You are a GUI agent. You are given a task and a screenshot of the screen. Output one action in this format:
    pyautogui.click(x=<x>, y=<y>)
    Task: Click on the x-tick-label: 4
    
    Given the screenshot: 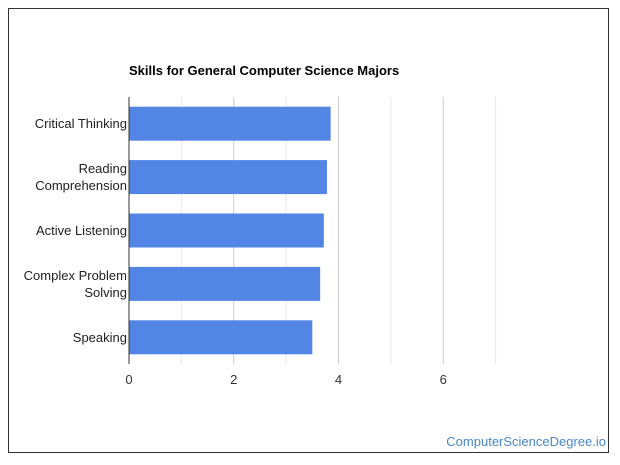 What is the action you would take?
    pyautogui.click(x=338, y=379)
    